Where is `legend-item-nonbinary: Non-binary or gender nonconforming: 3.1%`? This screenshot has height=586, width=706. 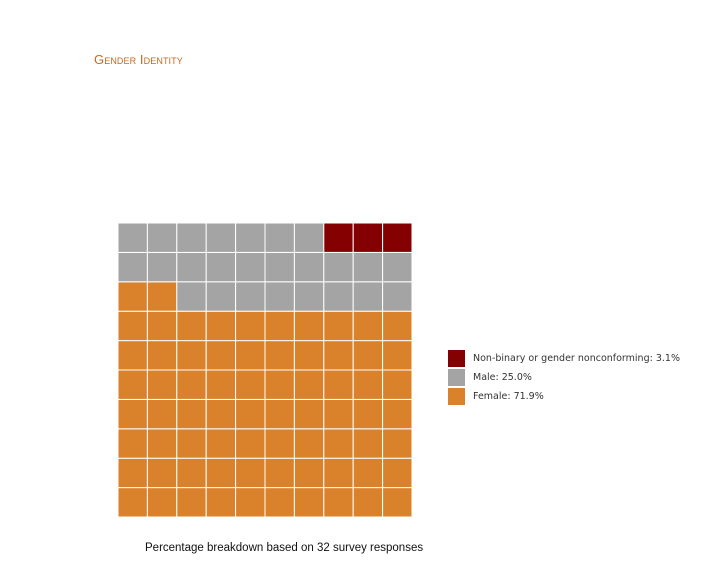
legend-item-nonbinary: Non-binary or gender nonconforming: 3.1% is located at coordinates (564, 358).